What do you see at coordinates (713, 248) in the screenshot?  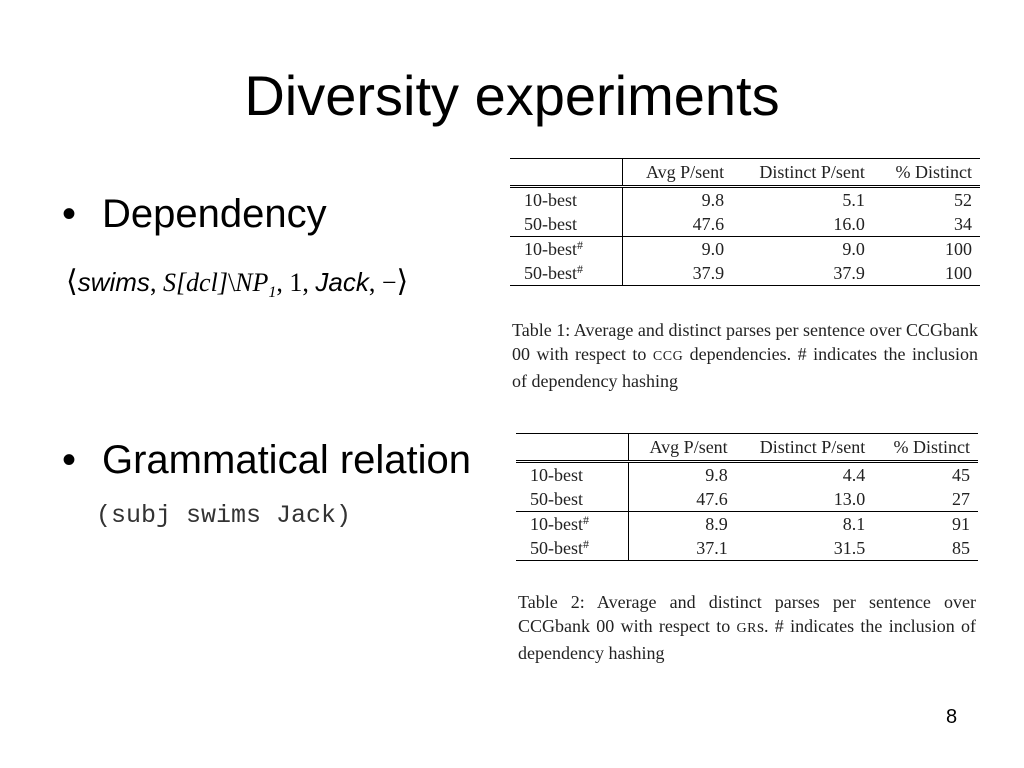 I see `cell-avg: 9.0` at bounding box center [713, 248].